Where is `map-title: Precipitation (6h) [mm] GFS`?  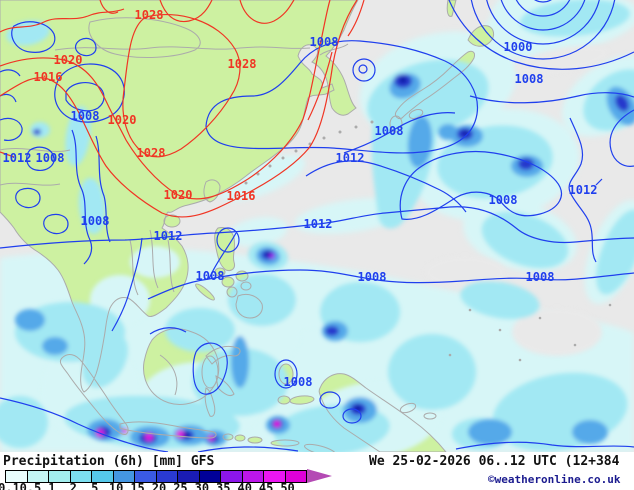 map-title: Precipitation (6h) [mm] GFS is located at coordinates (109, 461).